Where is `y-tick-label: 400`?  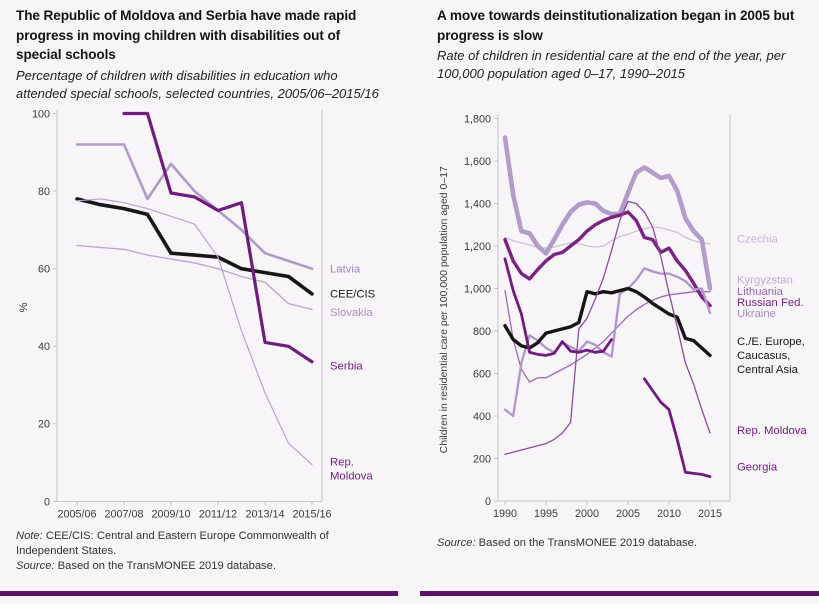 y-tick-label: 400 is located at coordinates (482, 417).